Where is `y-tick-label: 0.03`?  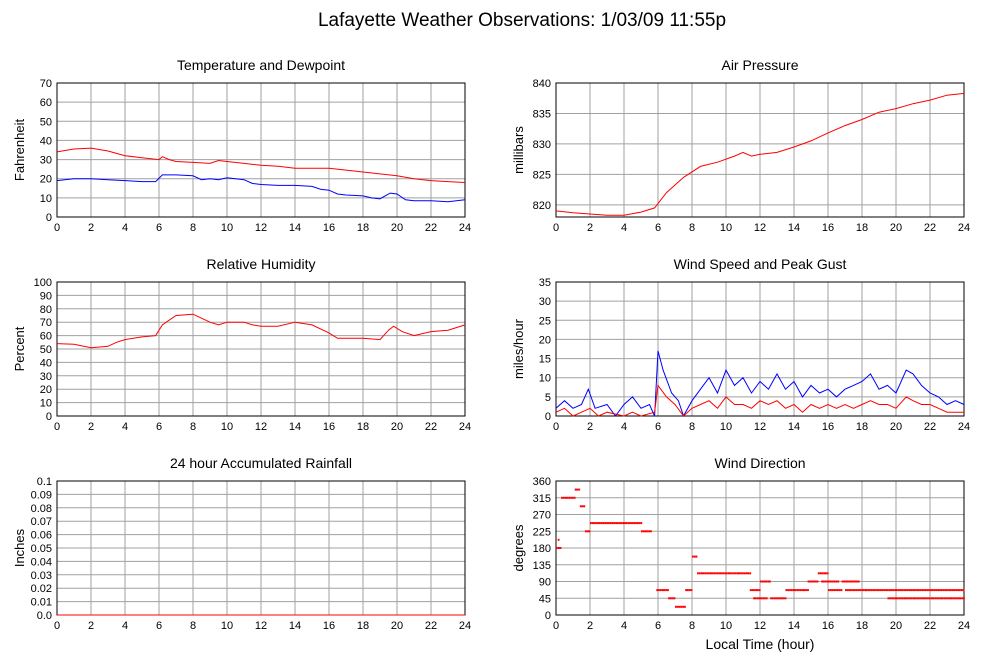
y-tick-label: 0.03 is located at coordinates (41, 576).